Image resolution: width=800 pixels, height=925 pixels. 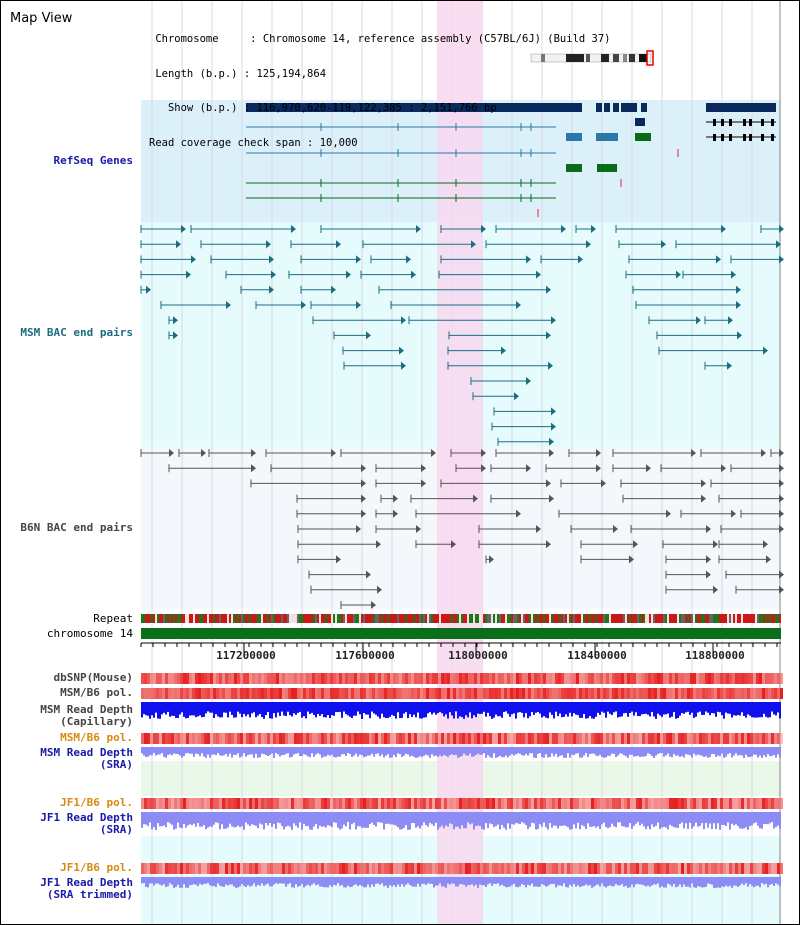 I want to click on selection-highlight, so click(x=460, y=462).